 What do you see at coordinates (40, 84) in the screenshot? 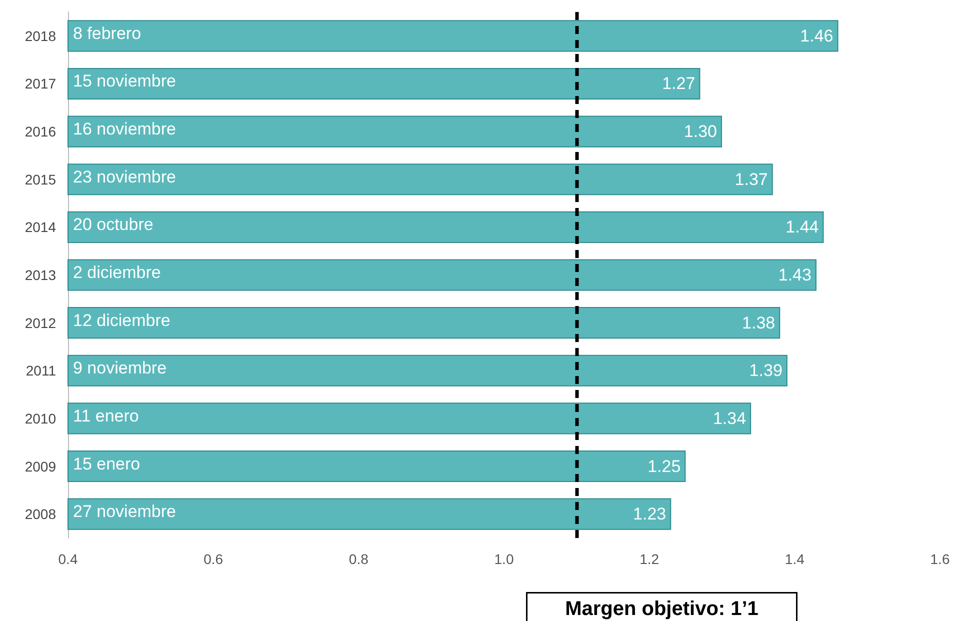
I see `y-tick-label: 2017` at bounding box center [40, 84].